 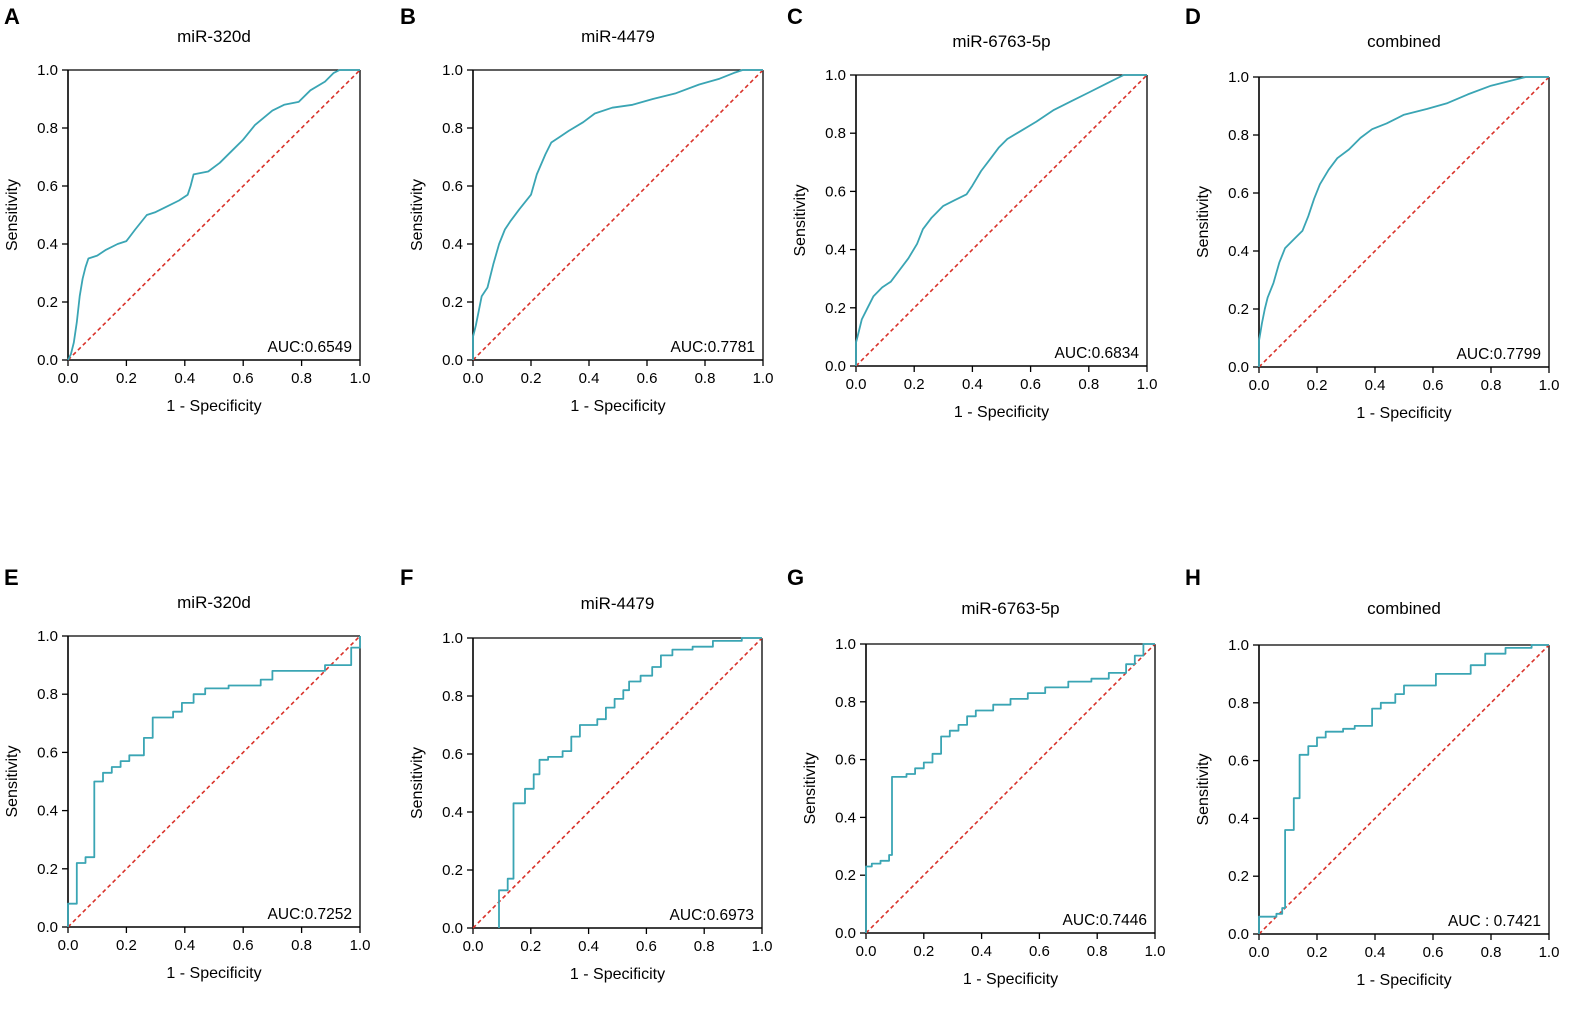 What do you see at coordinates (406, 577) in the screenshot?
I see `panel-label: F` at bounding box center [406, 577].